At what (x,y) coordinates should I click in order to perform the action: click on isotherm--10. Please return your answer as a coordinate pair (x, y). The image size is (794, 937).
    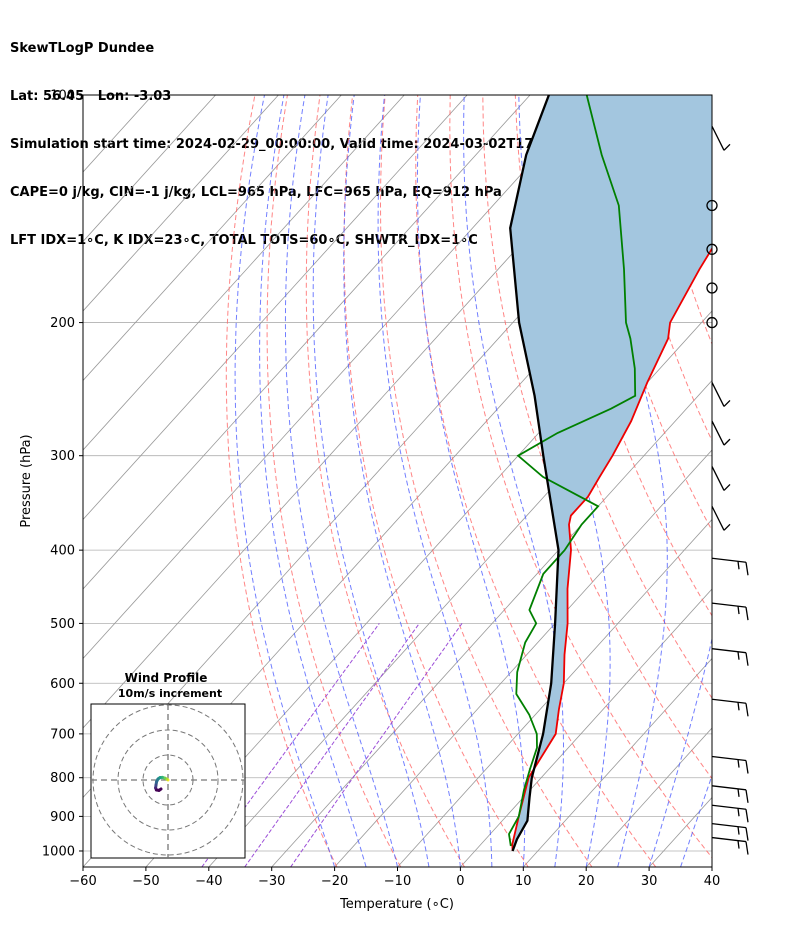
    Looking at the image, I should click on (554, 692).